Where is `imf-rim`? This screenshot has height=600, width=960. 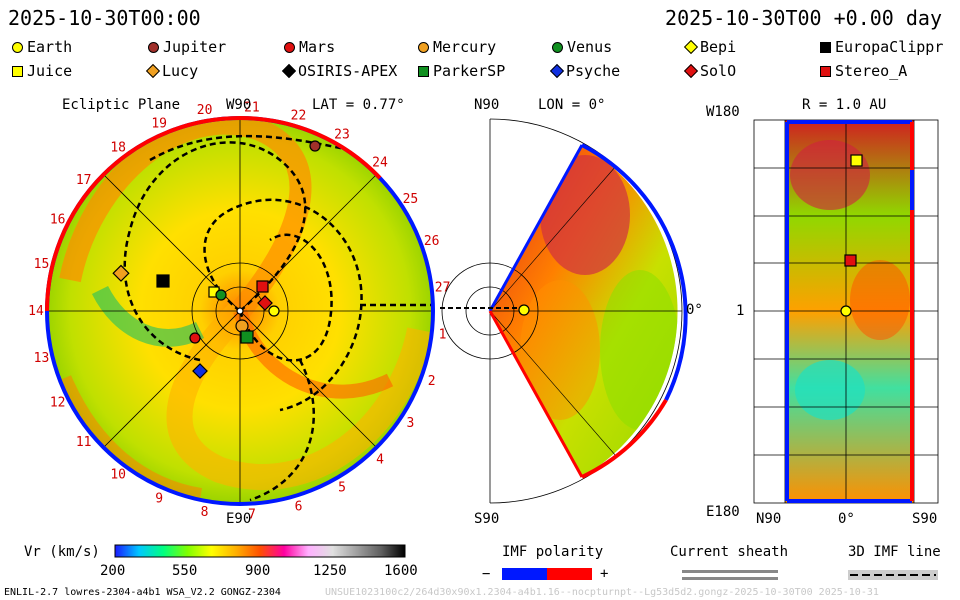 imf-rim is located at coordinates (634, 272).